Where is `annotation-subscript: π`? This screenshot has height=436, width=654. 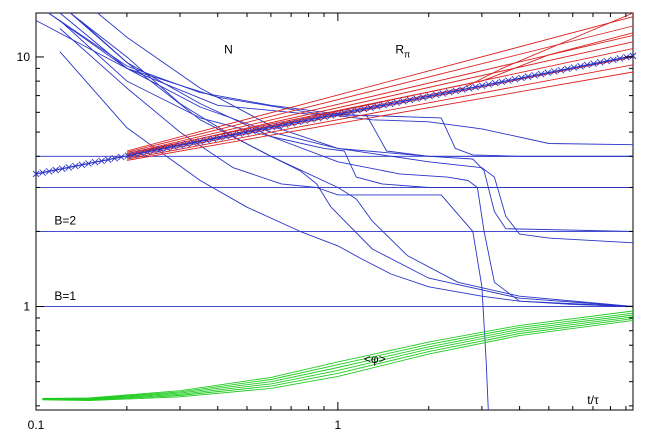
annotation-subscript: π is located at coordinates (407, 55).